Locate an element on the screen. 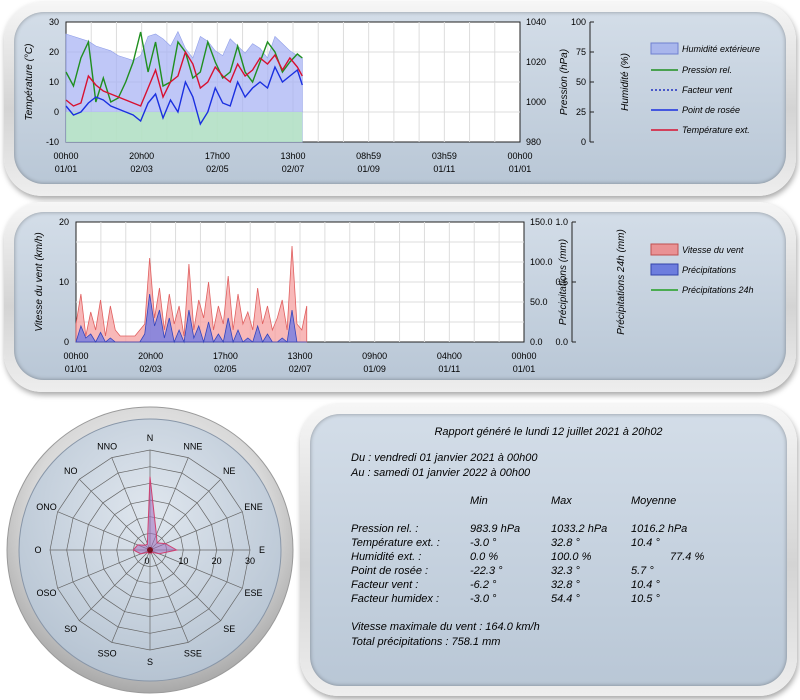 This screenshot has height=700, width=800. report-row-max: 100.0 % is located at coordinates (571, 557).